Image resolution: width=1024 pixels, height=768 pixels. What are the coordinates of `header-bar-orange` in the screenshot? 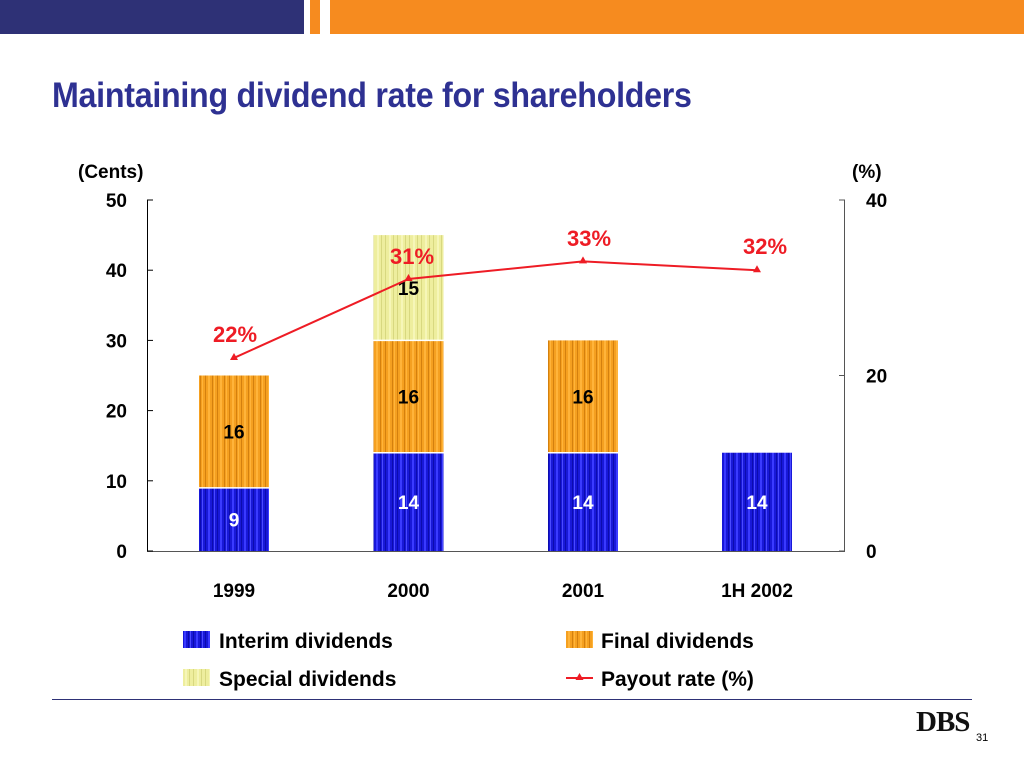 It's located at (677, 17).